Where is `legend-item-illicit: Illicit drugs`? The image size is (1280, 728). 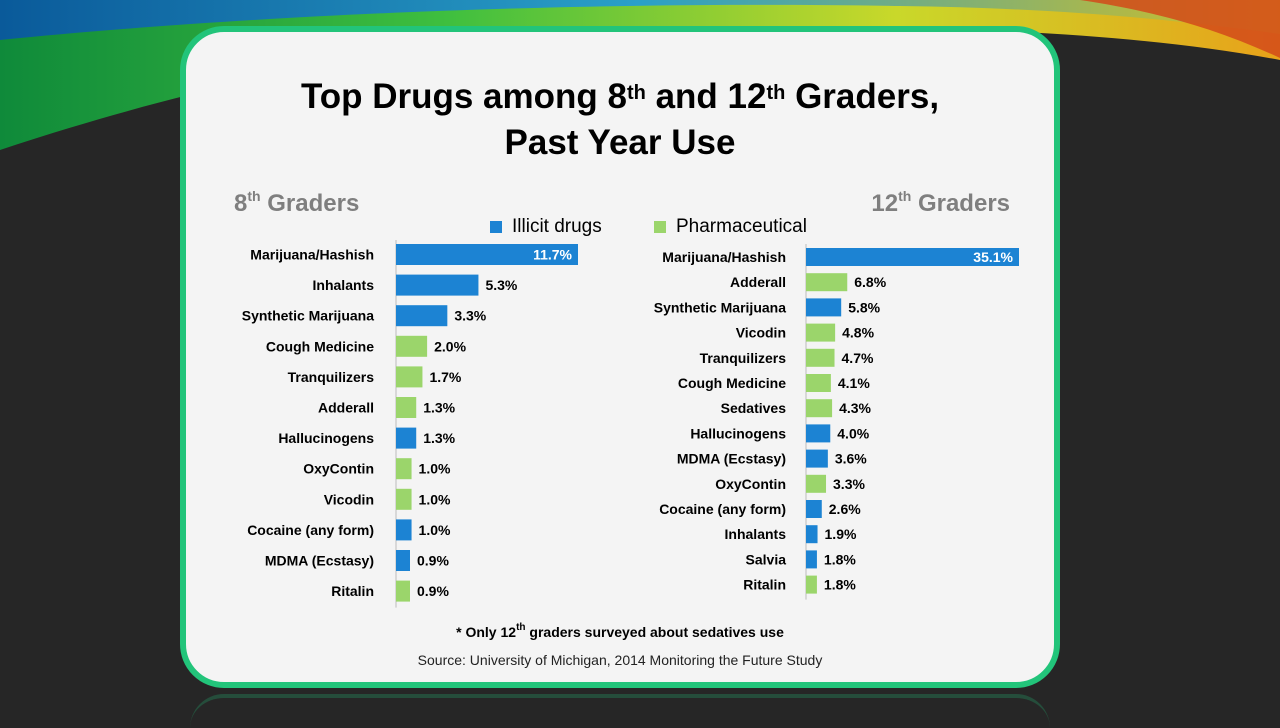 legend-item-illicit: Illicit drugs is located at coordinates (546, 227).